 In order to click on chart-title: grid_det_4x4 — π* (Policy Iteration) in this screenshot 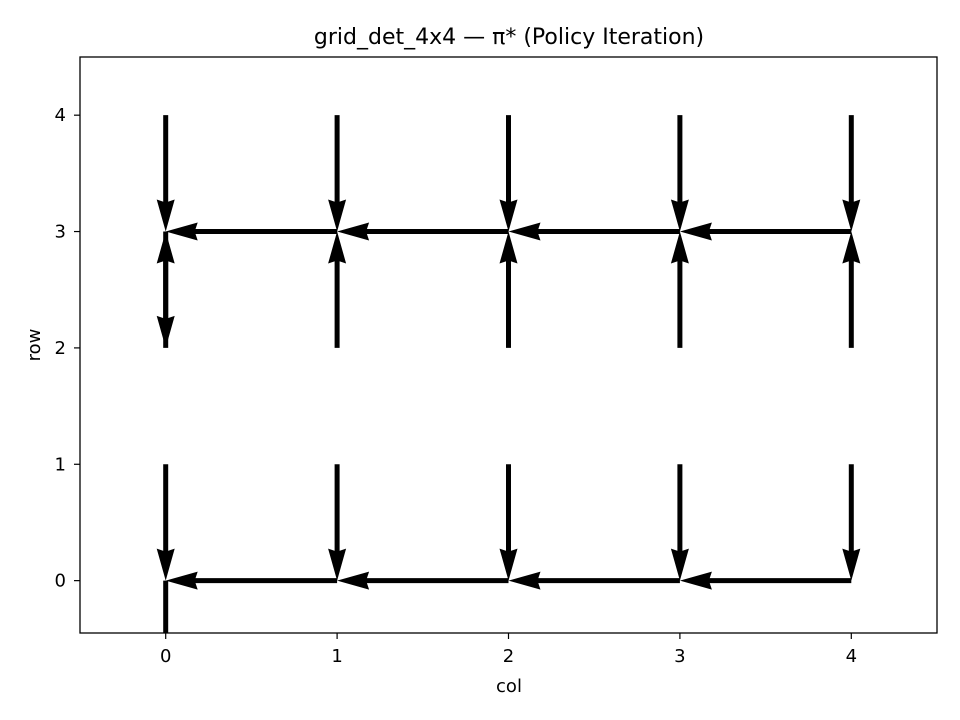, I will do `click(509, 37)`.